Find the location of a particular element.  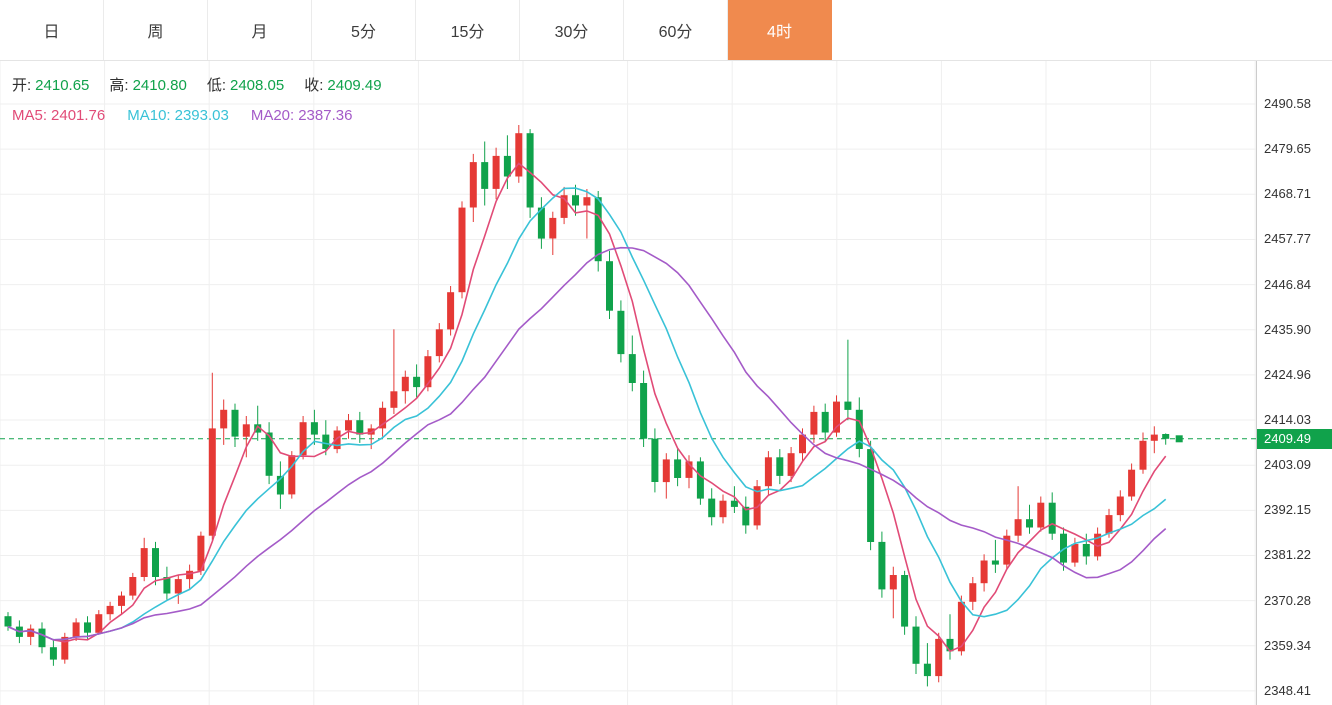

tab-5分: 5分 is located at coordinates (364, 30).